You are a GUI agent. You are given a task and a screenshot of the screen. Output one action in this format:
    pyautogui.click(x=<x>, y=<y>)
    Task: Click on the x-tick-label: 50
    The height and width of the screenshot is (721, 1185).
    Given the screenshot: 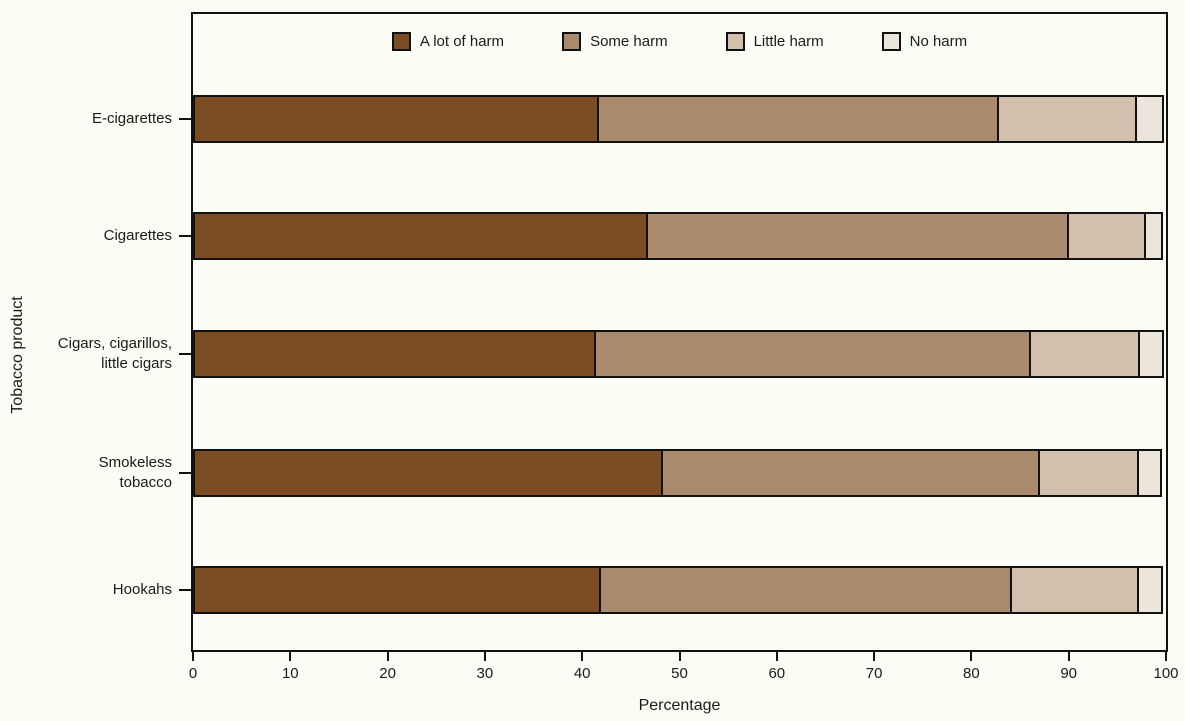 What is the action you would take?
    pyautogui.click(x=679, y=673)
    